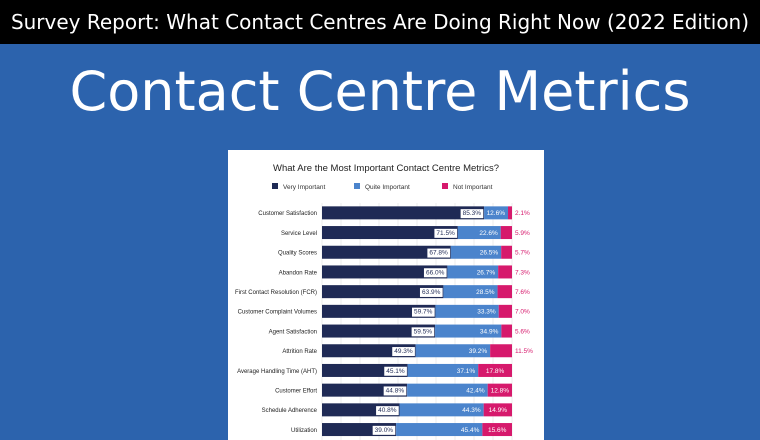 This screenshot has width=760, height=440. Describe the element at coordinates (299, 234) in the screenshot. I see `category-label: Service Level` at that location.